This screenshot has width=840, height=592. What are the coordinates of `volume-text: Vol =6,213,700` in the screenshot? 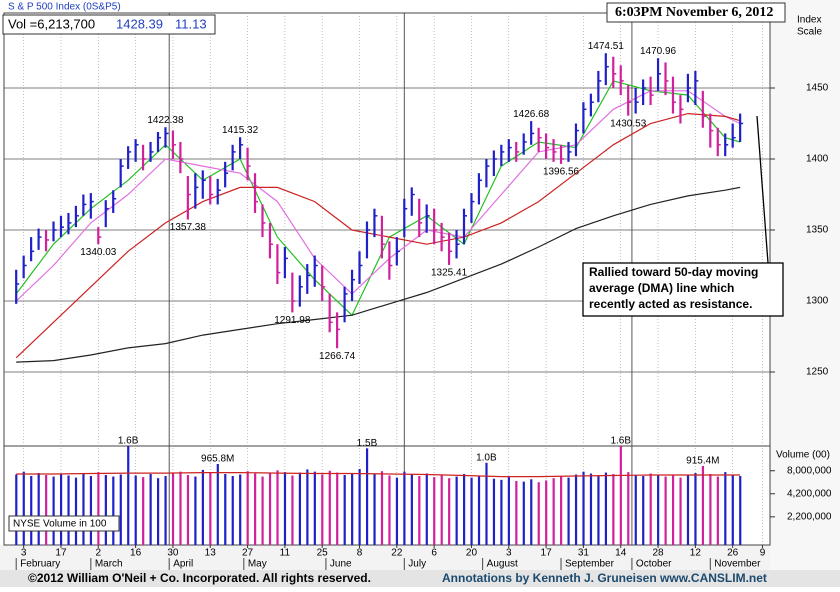 It's located at (51, 23).